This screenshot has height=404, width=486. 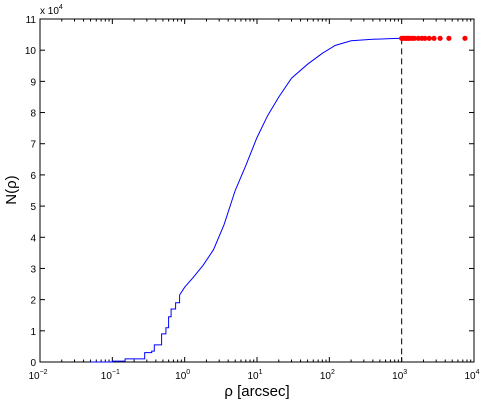 I want to click on y-multiplier-label: x 104, so click(x=51, y=10).